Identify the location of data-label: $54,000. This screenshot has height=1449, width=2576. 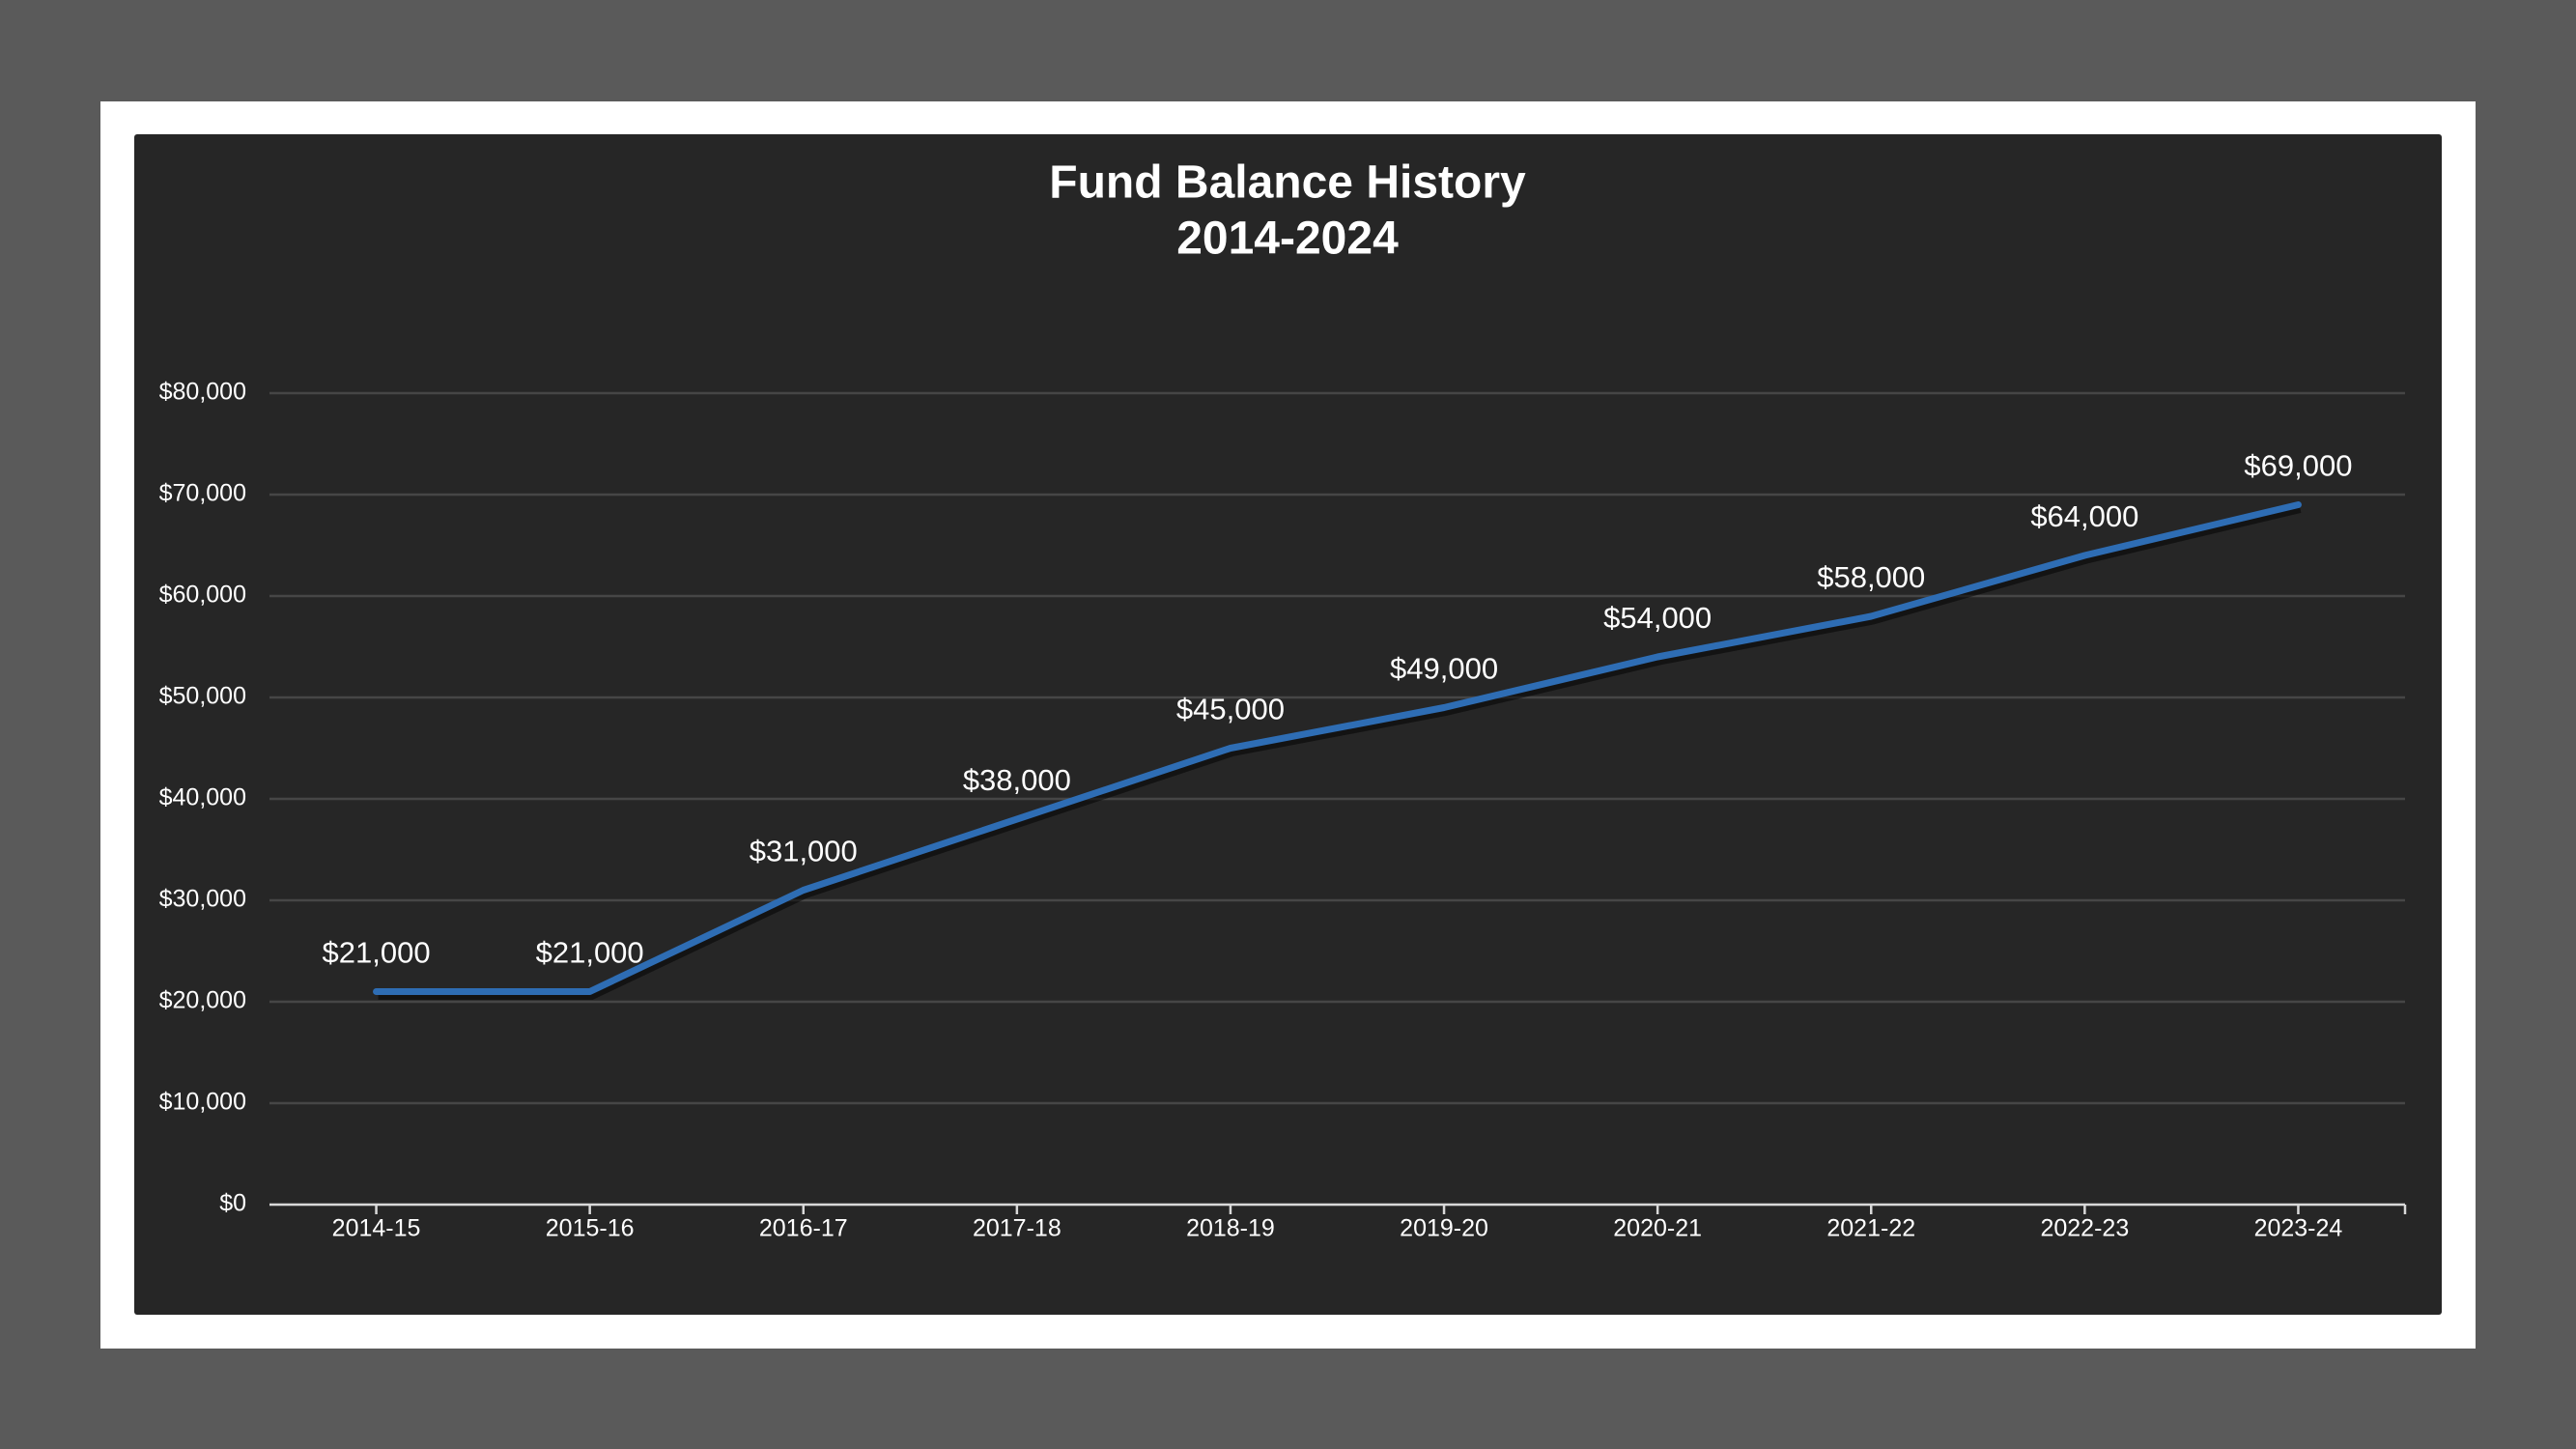
(1657, 618).